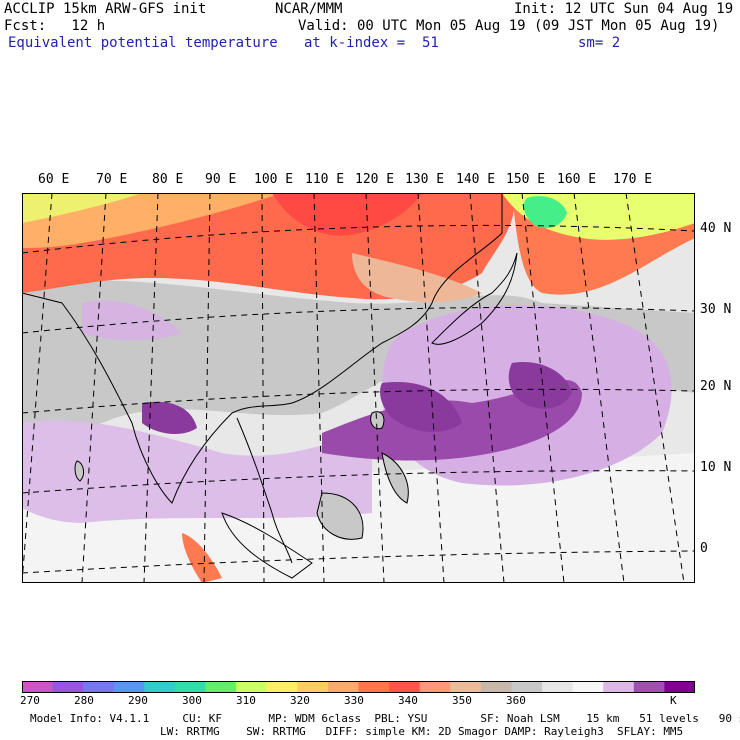  Describe the element at coordinates (221, 179) in the screenshot. I see `lon-label-90e: 90 E` at that location.